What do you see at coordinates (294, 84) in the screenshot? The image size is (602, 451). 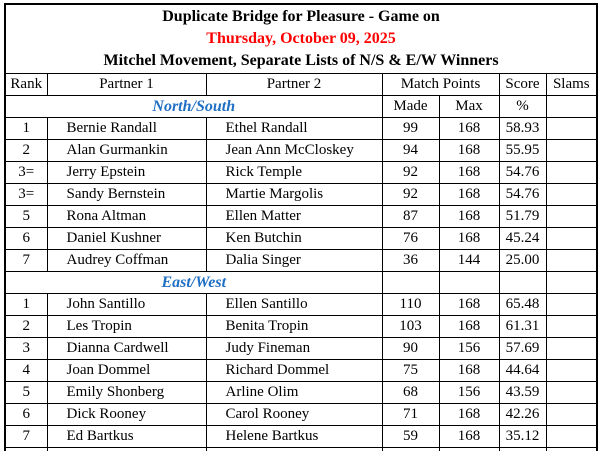 I see `col-header-partner2: Partner 2` at bounding box center [294, 84].